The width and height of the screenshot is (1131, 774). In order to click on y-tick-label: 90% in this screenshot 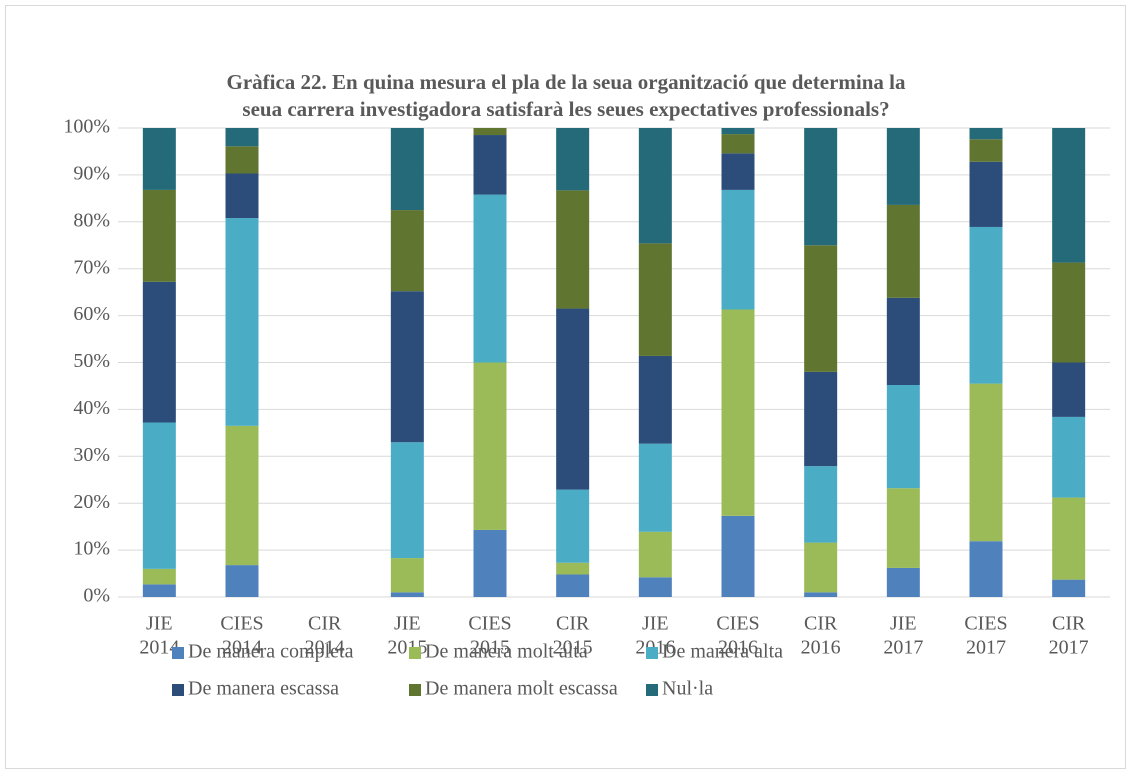, I will do `click(91, 173)`.